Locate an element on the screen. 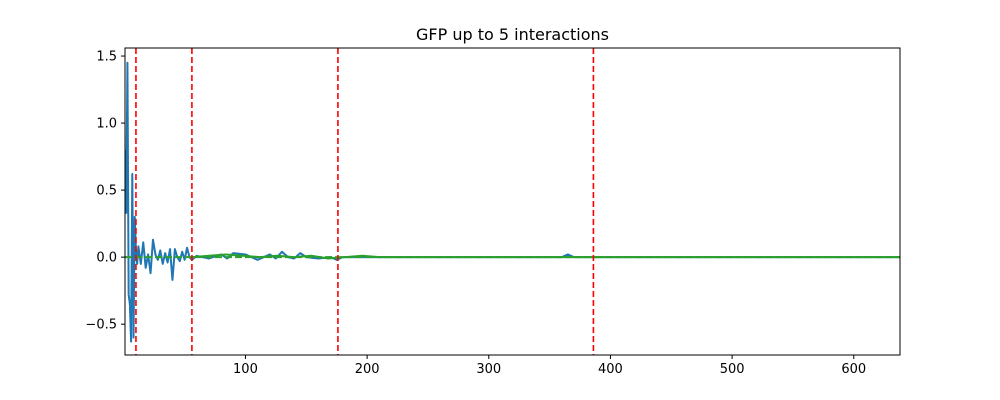 The width and height of the screenshot is (1000, 400). y-axis: −0.5 0.0 0.5 1.0 1.5 is located at coordinates (105, 191).